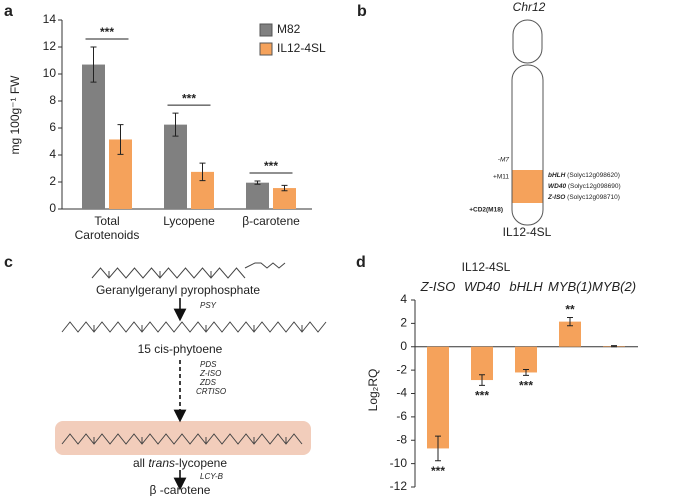  I want to click on compound: β -carotene, so click(180, 489).